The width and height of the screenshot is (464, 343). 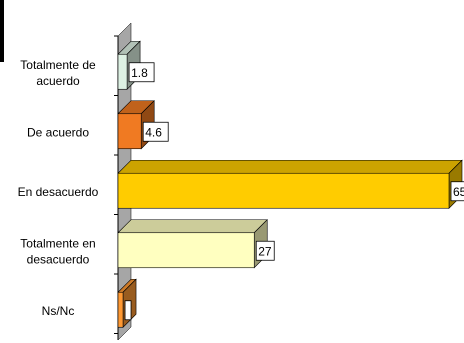 I want to click on category-label: Ns/Nc, so click(x=58, y=311).